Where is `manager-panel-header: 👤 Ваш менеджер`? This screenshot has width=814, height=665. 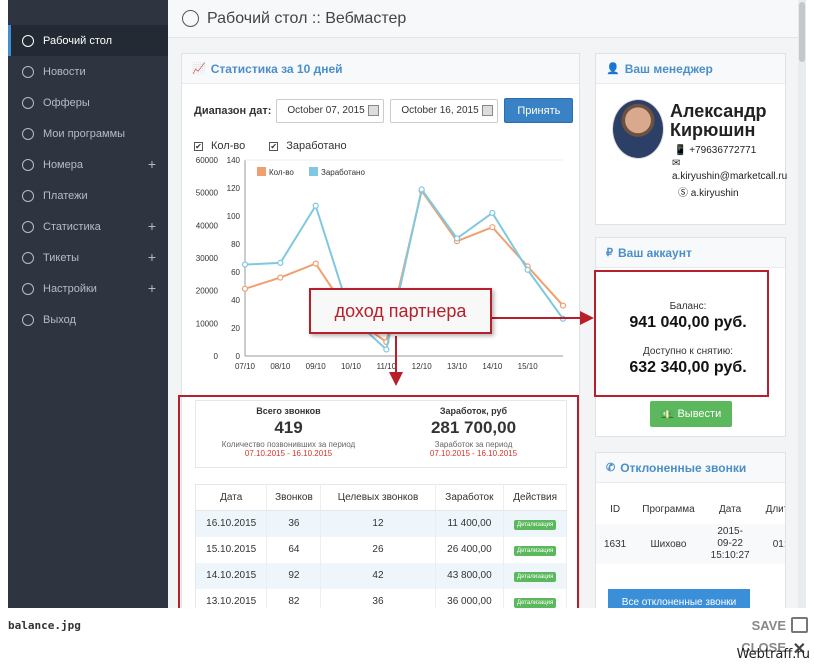
manager-panel-header: 👤 Ваш менеджер is located at coordinates (690, 69).